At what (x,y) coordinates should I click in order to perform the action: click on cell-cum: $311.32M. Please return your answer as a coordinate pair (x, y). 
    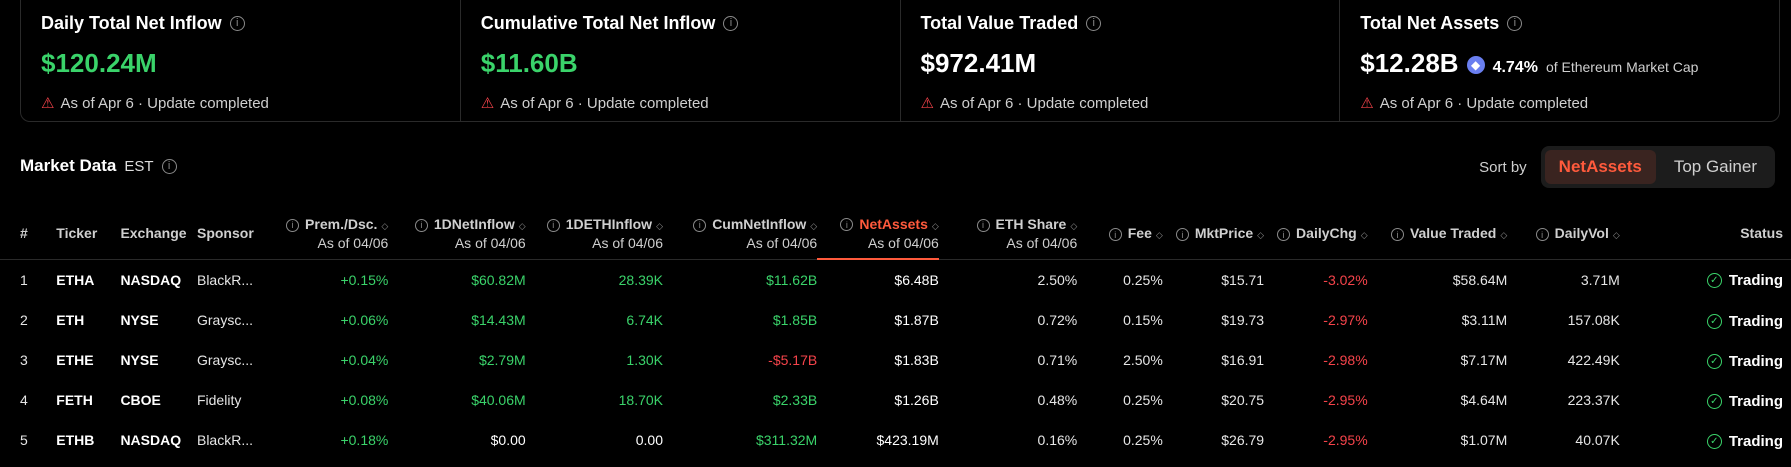
    Looking at the image, I should click on (786, 440).